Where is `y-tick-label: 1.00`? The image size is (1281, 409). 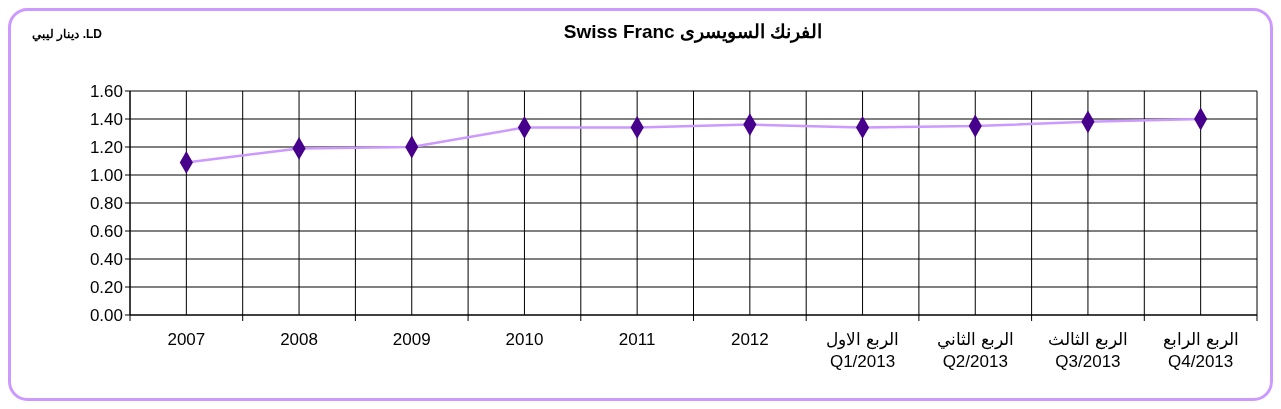
y-tick-label: 1.00 is located at coordinates (106, 175).